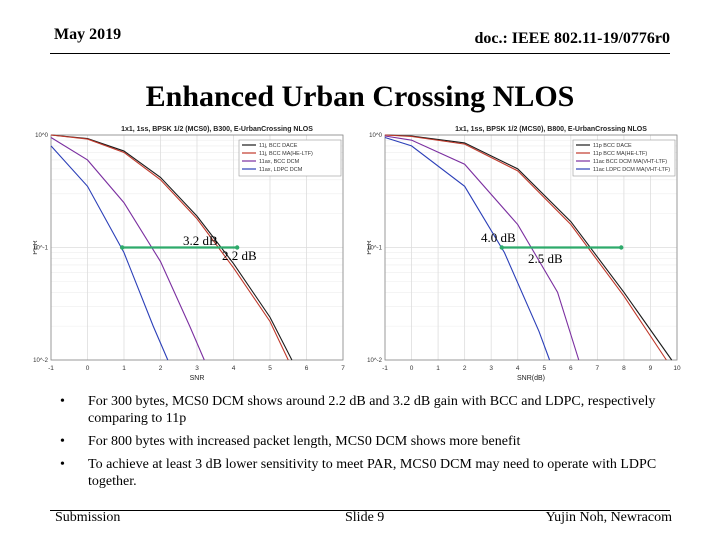 The image size is (720, 540). I want to click on x-axis-label: SNR, so click(197, 378).